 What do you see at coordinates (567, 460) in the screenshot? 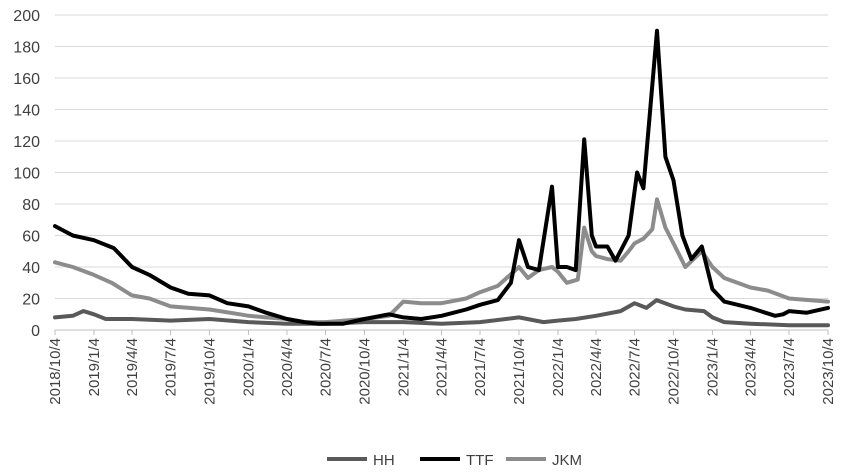
I see `legend-label-jkm: JKM` at bounding box center [567, 460].